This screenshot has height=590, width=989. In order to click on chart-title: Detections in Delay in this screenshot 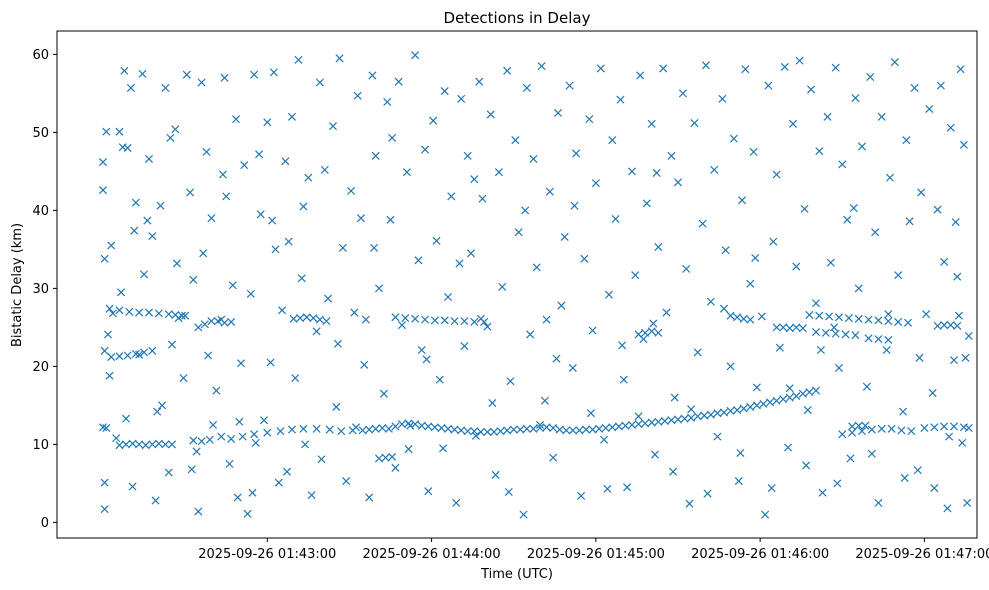, I will do `click(517, 18)`.